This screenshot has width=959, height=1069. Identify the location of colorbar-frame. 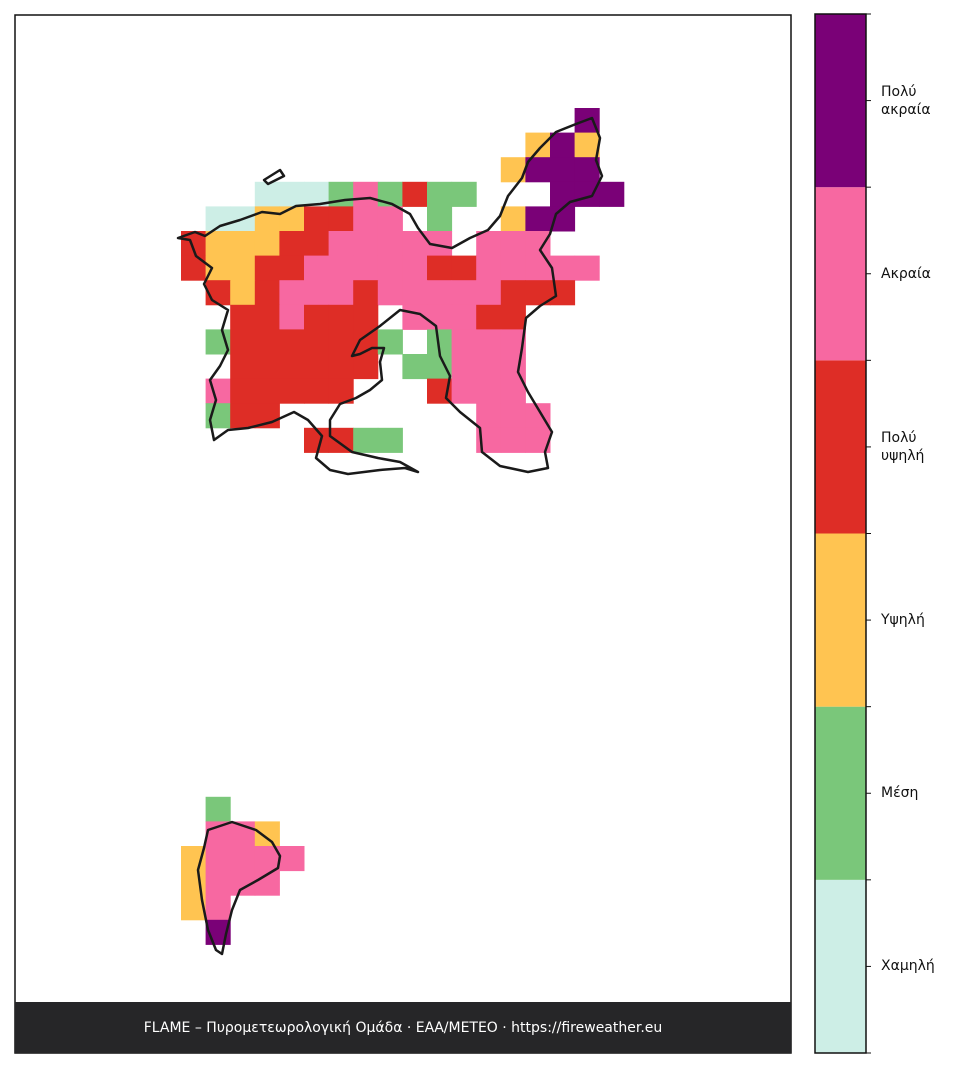
(840, 533).